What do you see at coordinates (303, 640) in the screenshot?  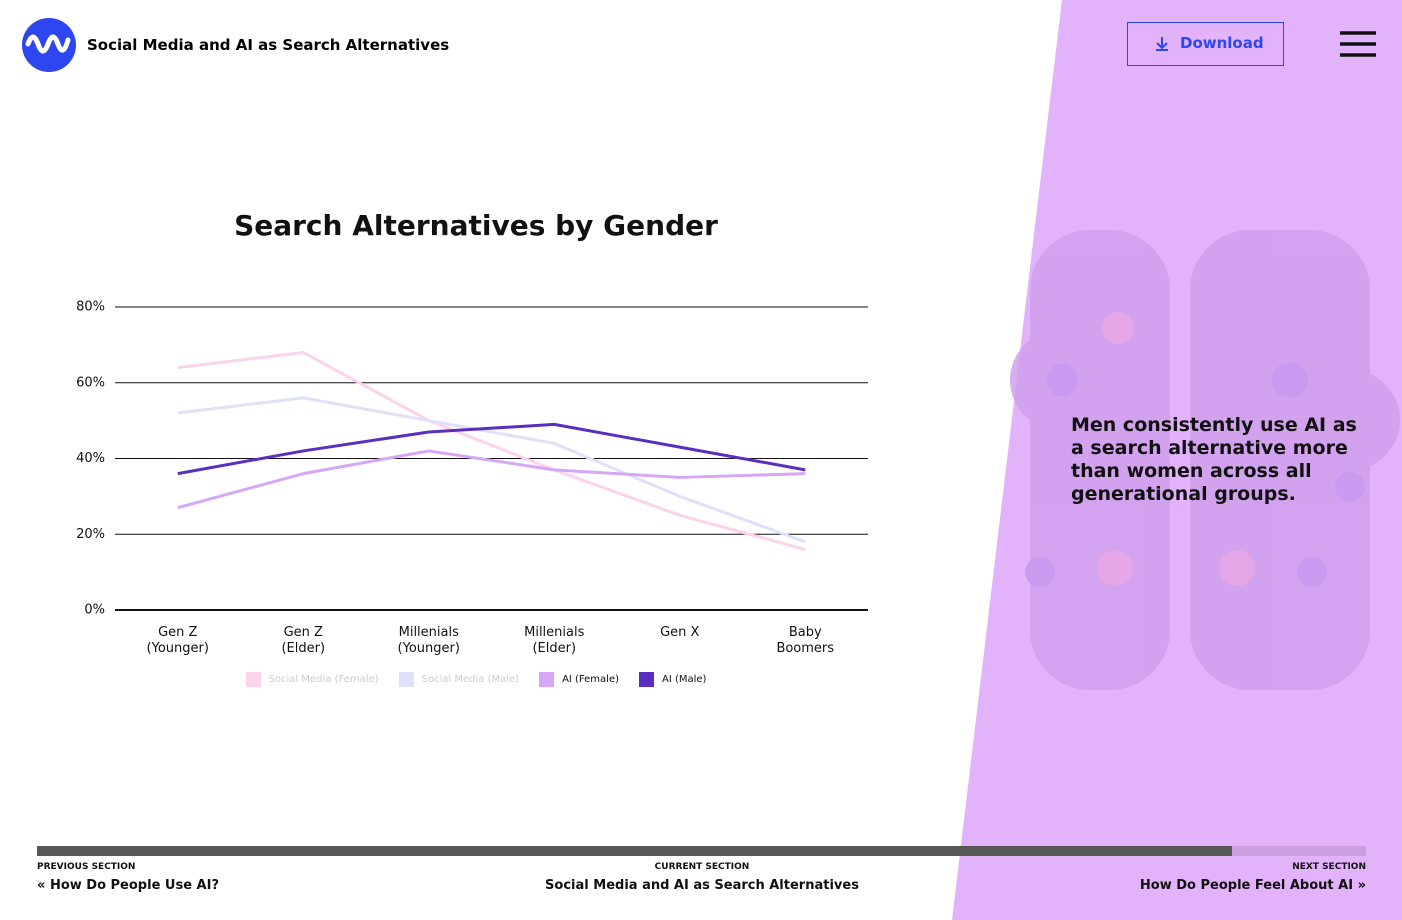 I see `x-tick-label: Gen Z (Elder)` at bounding box center [303, 640].